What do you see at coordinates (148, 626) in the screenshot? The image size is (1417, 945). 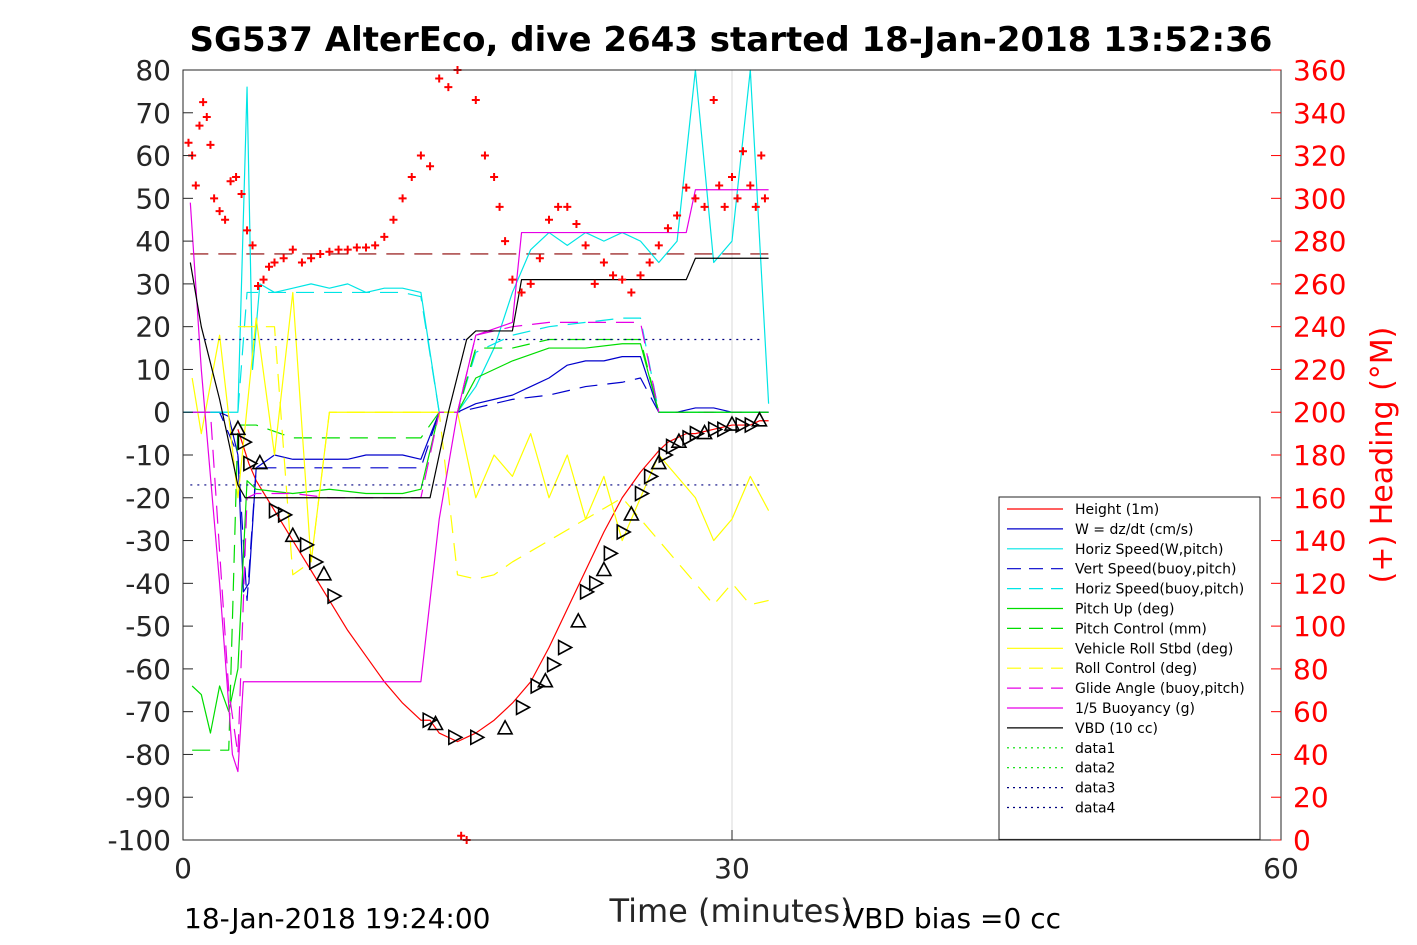 I see `left-tick-label: -50` at bounding box center [148, 626].